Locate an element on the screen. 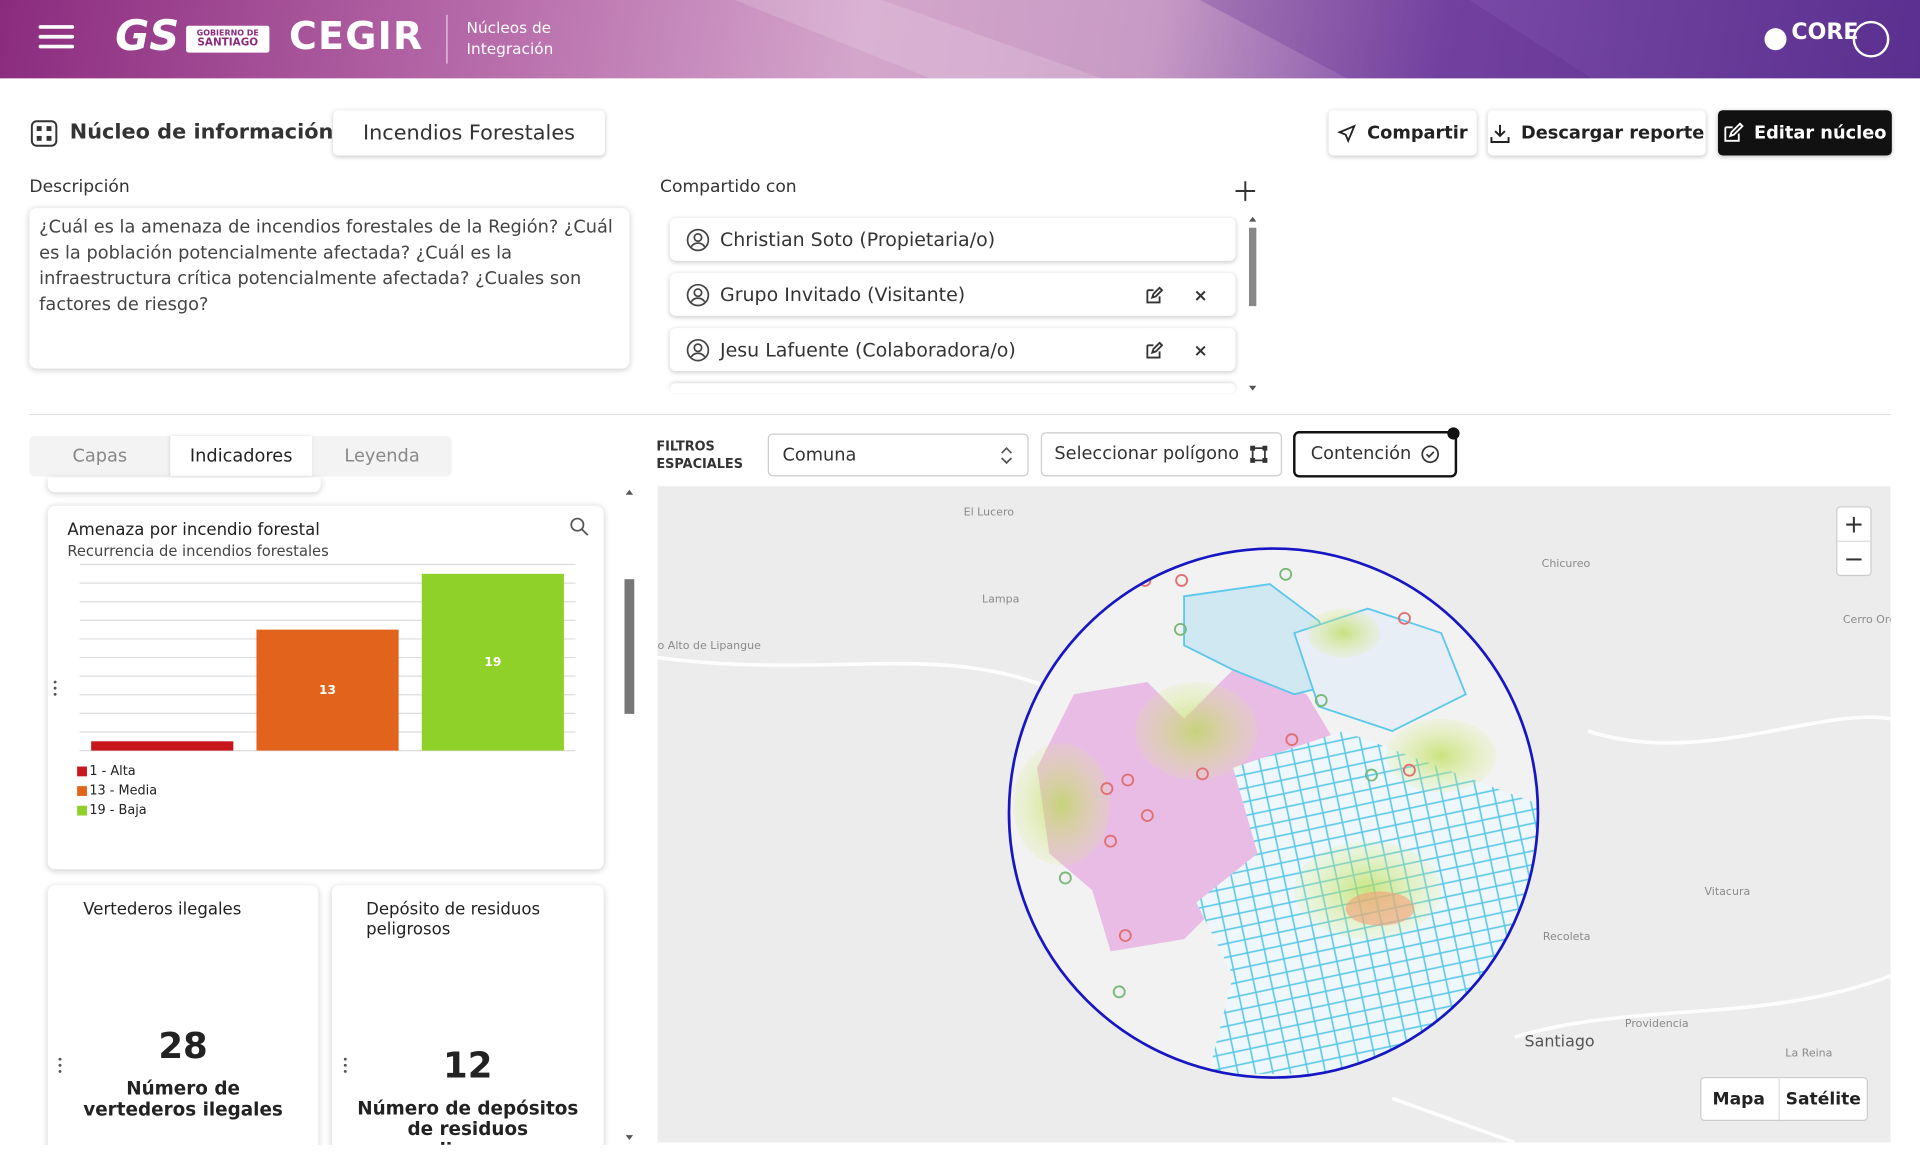 This screenshot has width=1920, height=1152. tab-active: Indicadores is located at coordinates (241, 456).